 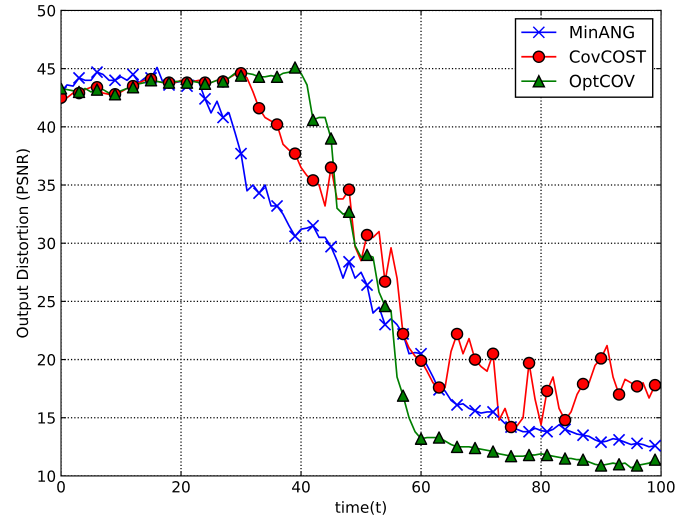 I want to click on y-tick-label: 45, so click(x=46, y=69).